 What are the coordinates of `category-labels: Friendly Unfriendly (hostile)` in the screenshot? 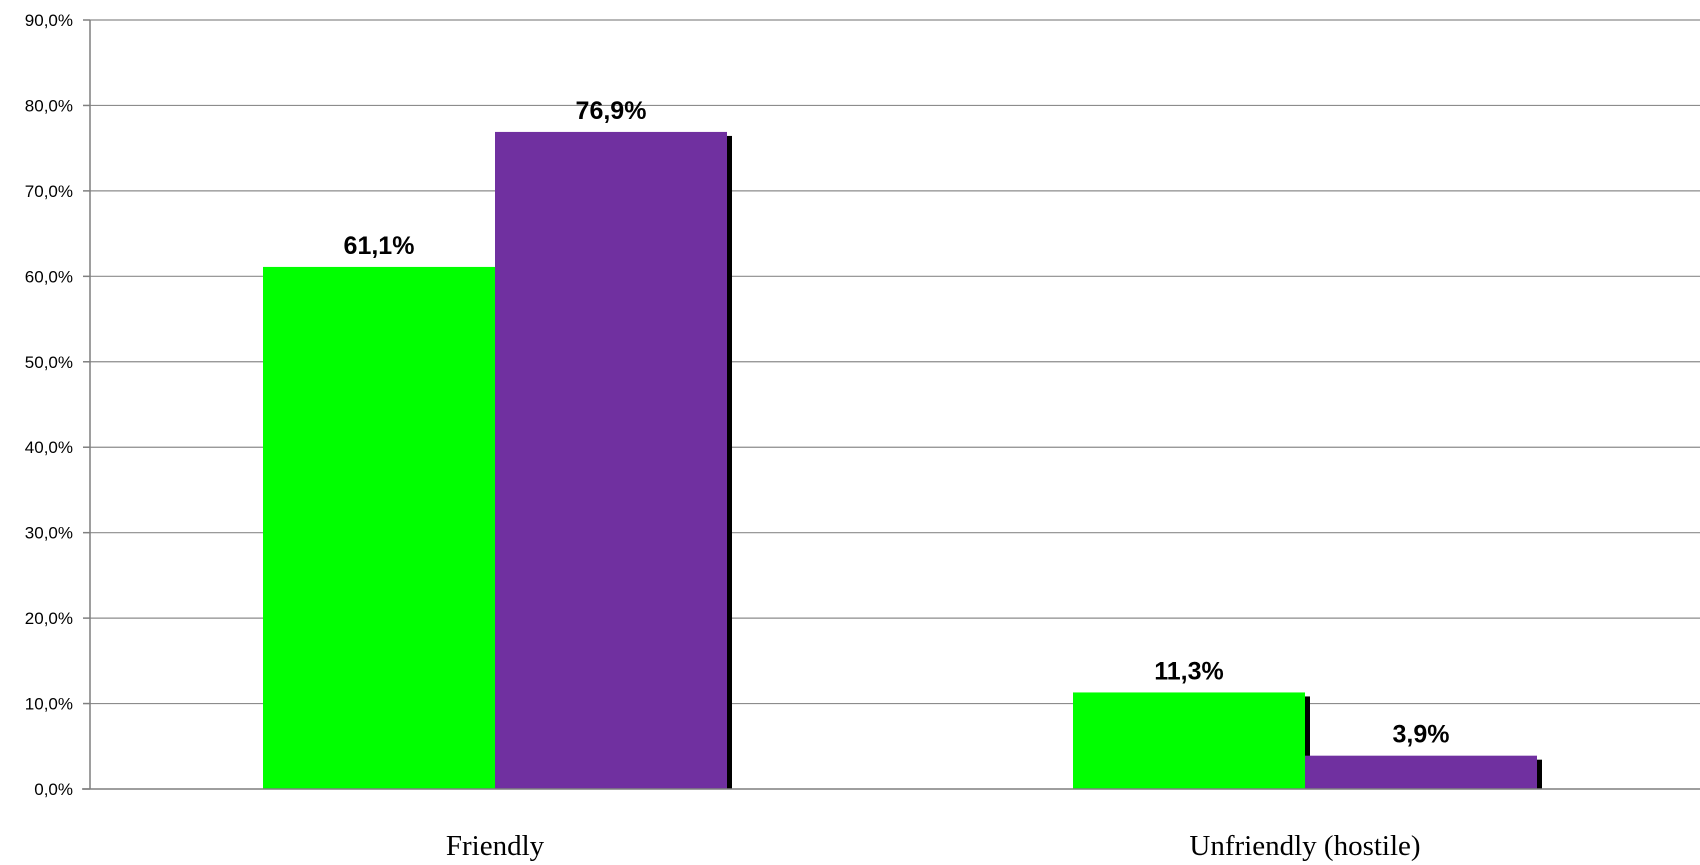 It's located at (933, 846).